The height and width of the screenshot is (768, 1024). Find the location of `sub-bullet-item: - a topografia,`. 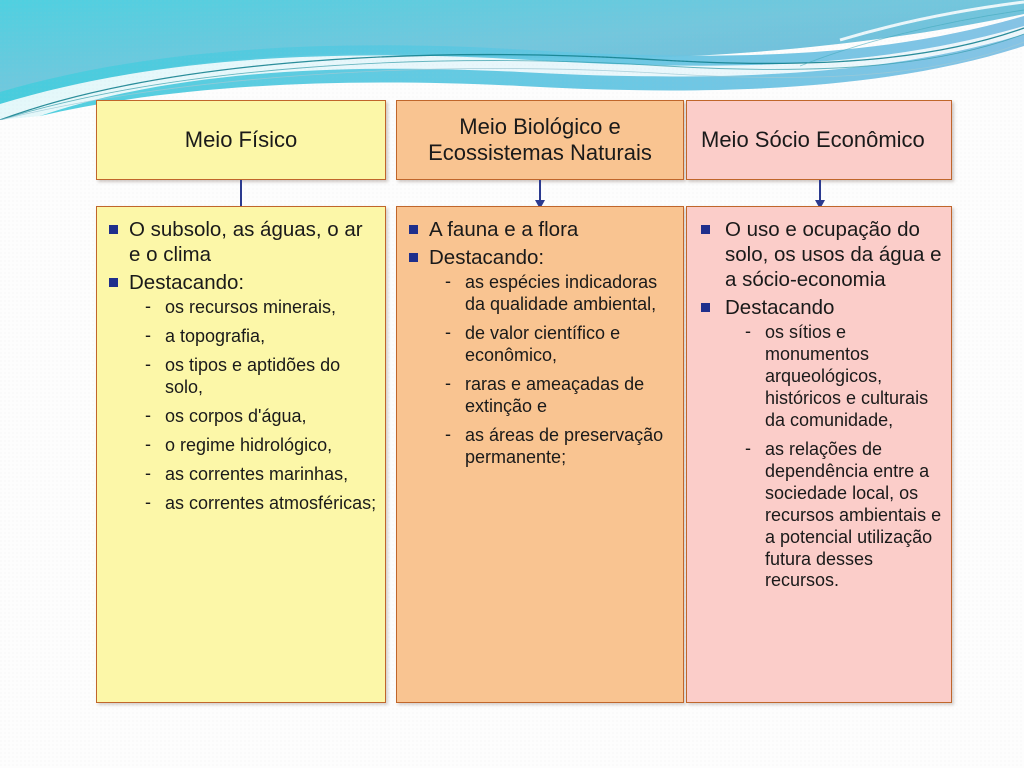

sub-bullet-item: - a topografia, is located at coordinates (260, 336).